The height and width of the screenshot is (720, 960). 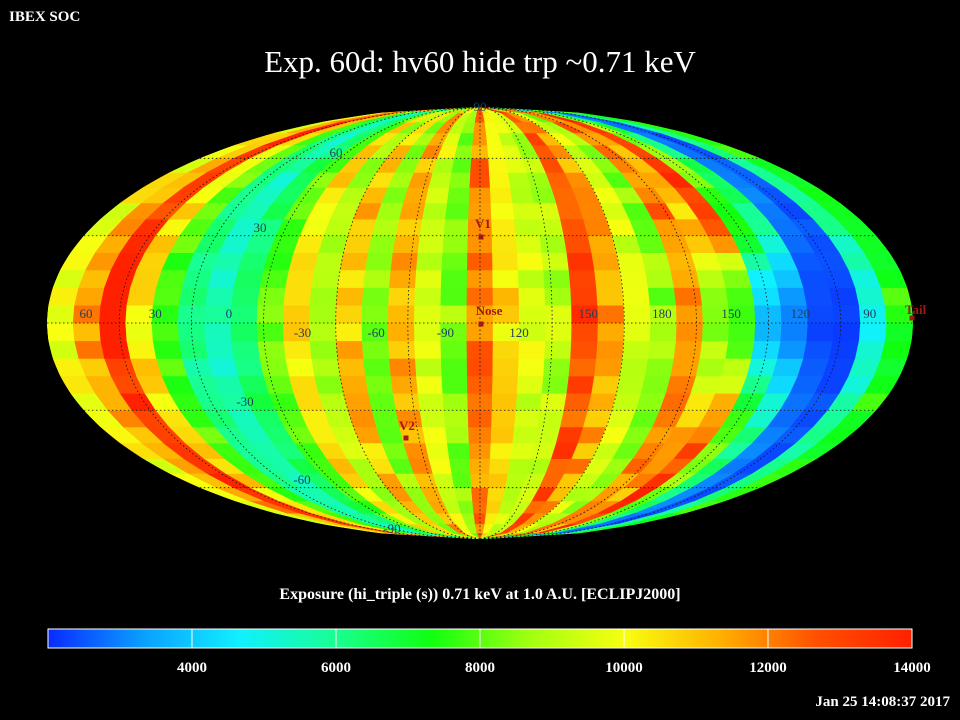 I want to click on longitude-label: -60, so click(x=375, y=332).